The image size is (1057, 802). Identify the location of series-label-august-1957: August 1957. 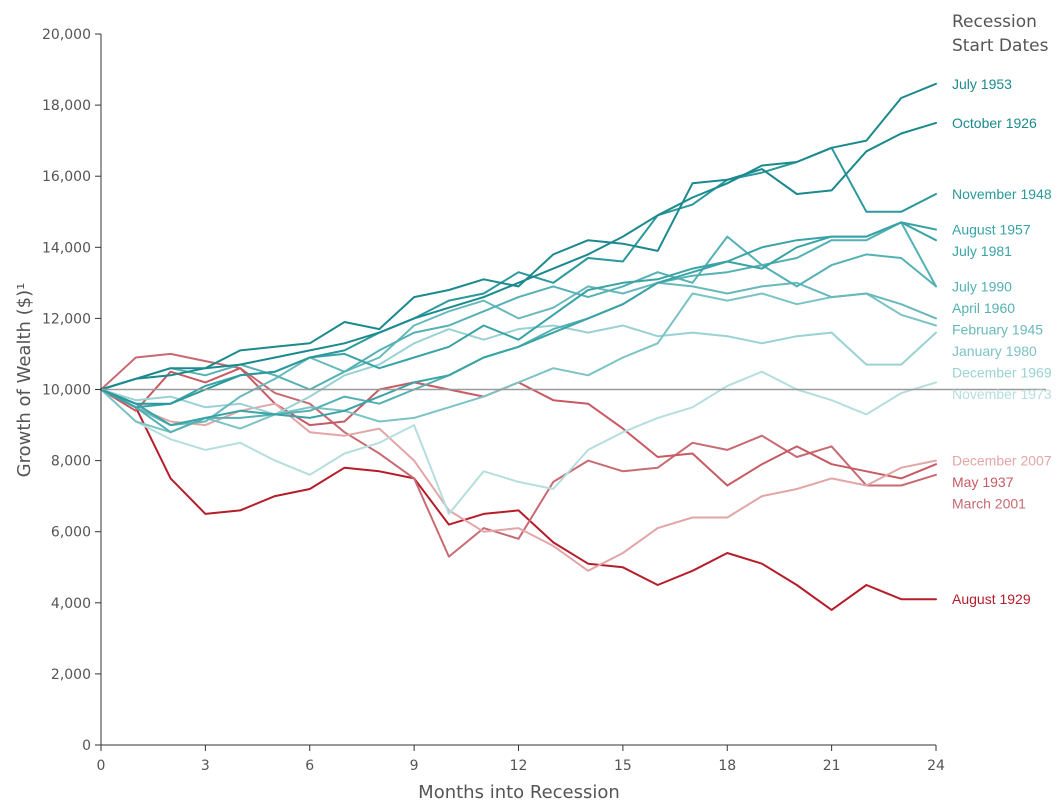
(991, 230).